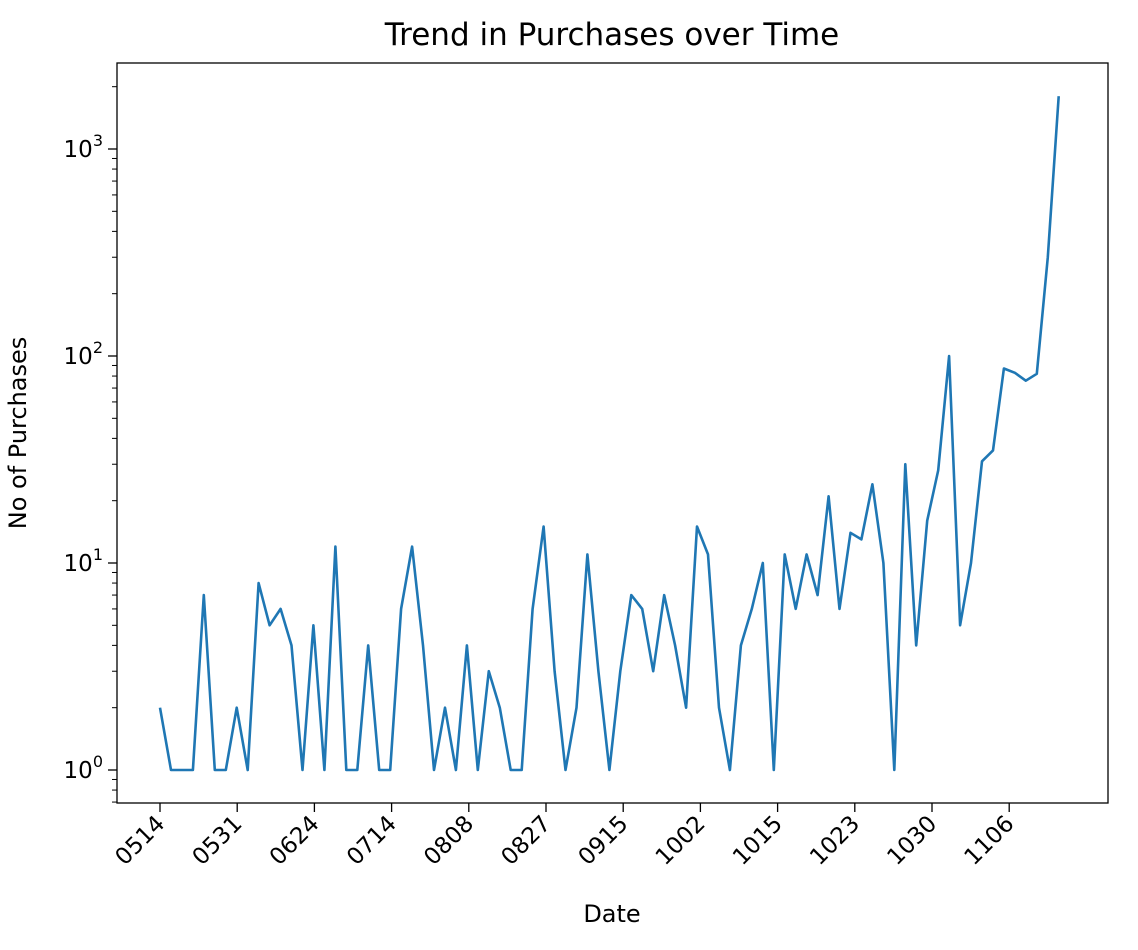 The image size is (1138, 950). I want to click on y-tick-label-exponent: 3, so click(98, 140).